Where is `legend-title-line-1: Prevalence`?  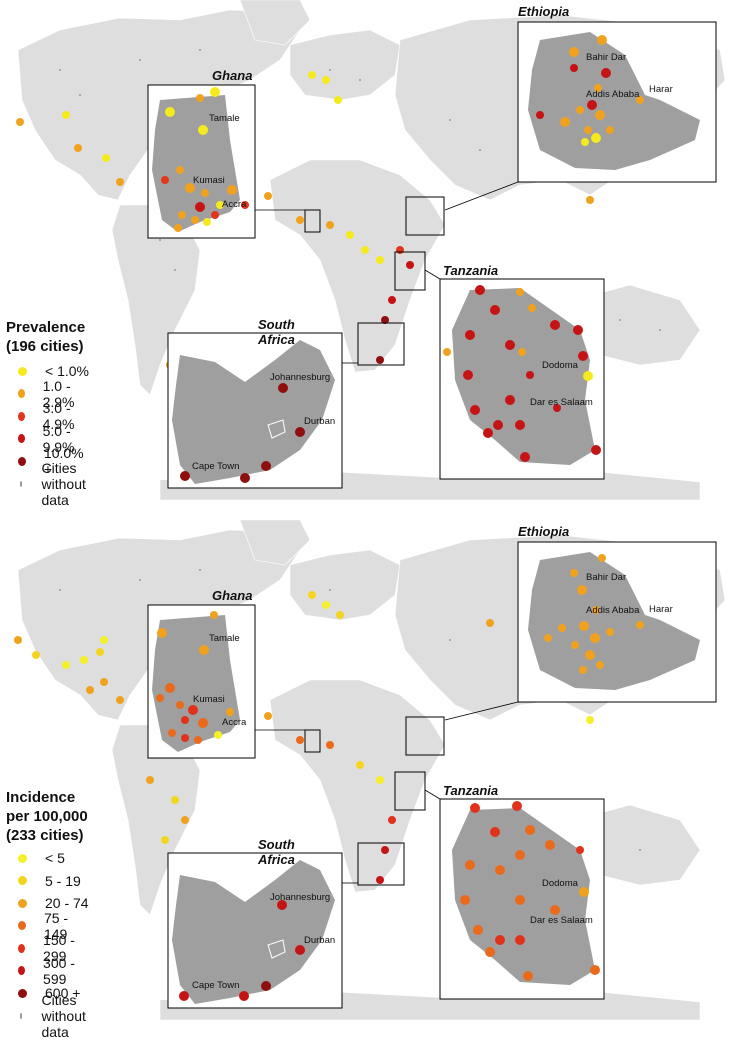
legend-title-line-1: Prevalence is located at coordinates (46, 327).